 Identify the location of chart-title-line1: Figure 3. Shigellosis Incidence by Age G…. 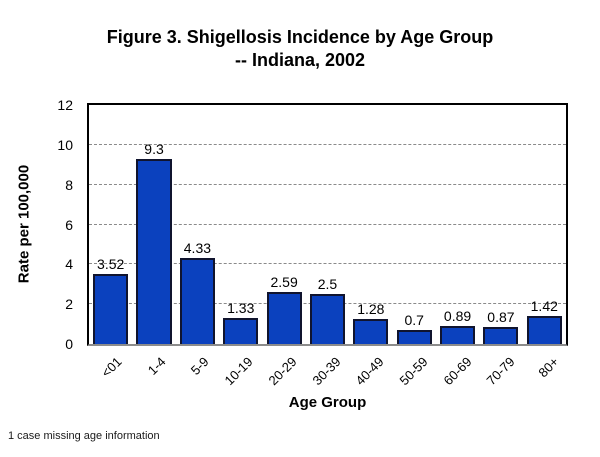
(300, 37).